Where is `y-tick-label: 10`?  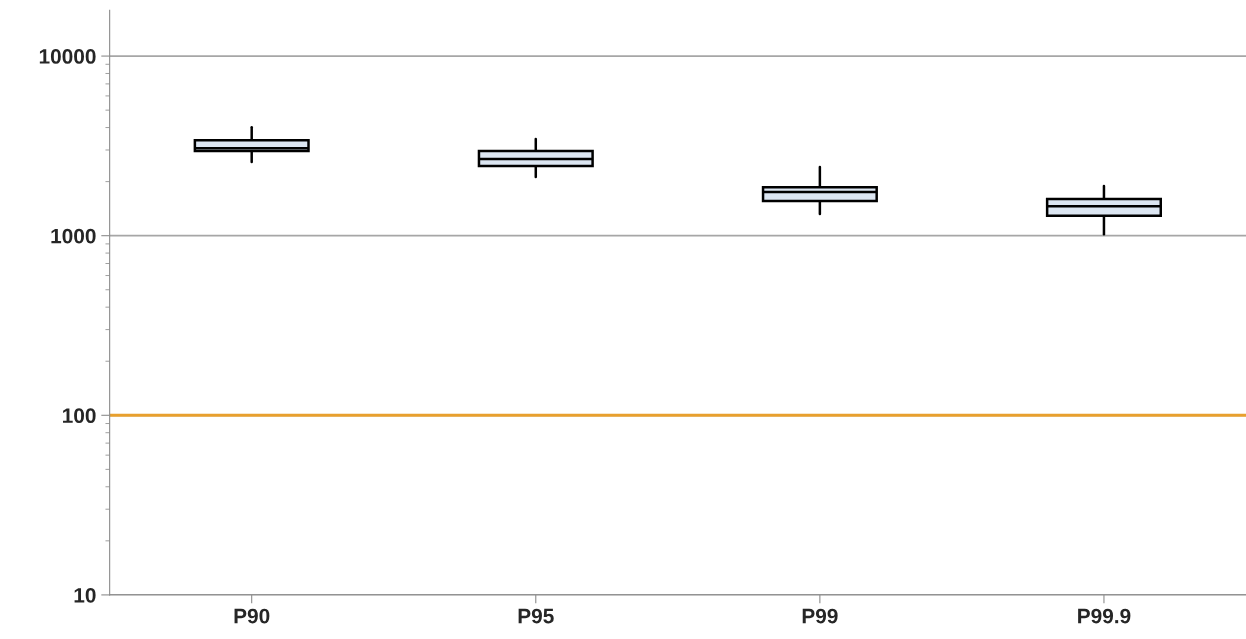 y-tick-label: 10 is located at coordinates (85, 595).